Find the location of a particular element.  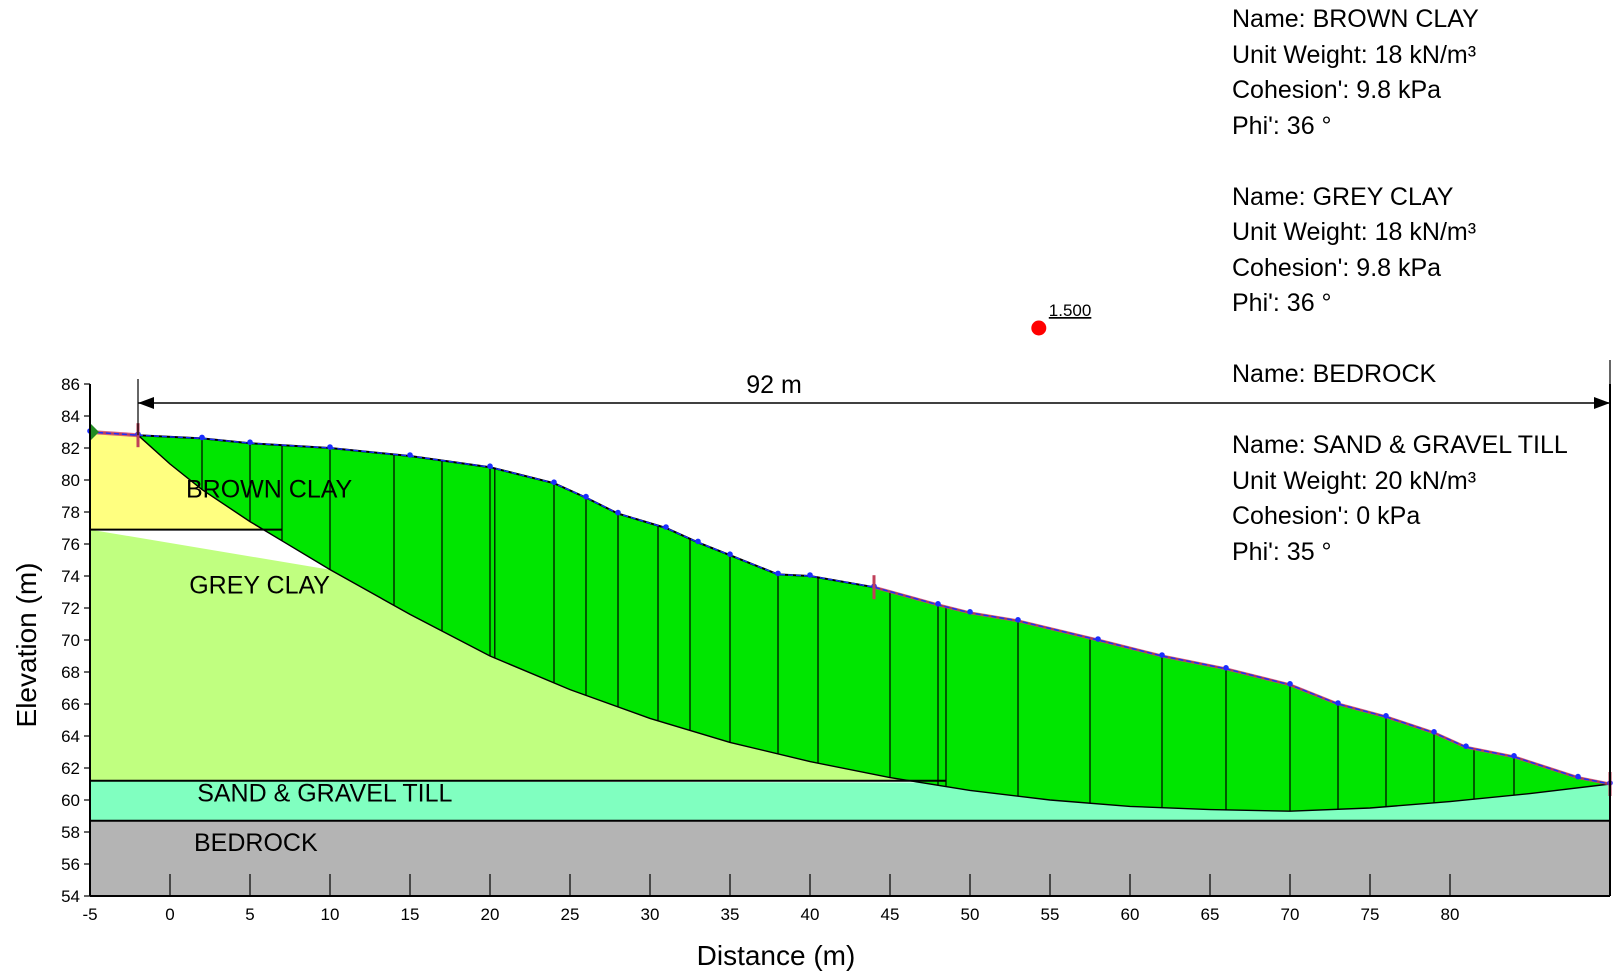

layer-label: BROWN CLAY is located at coordinates (269, 490).